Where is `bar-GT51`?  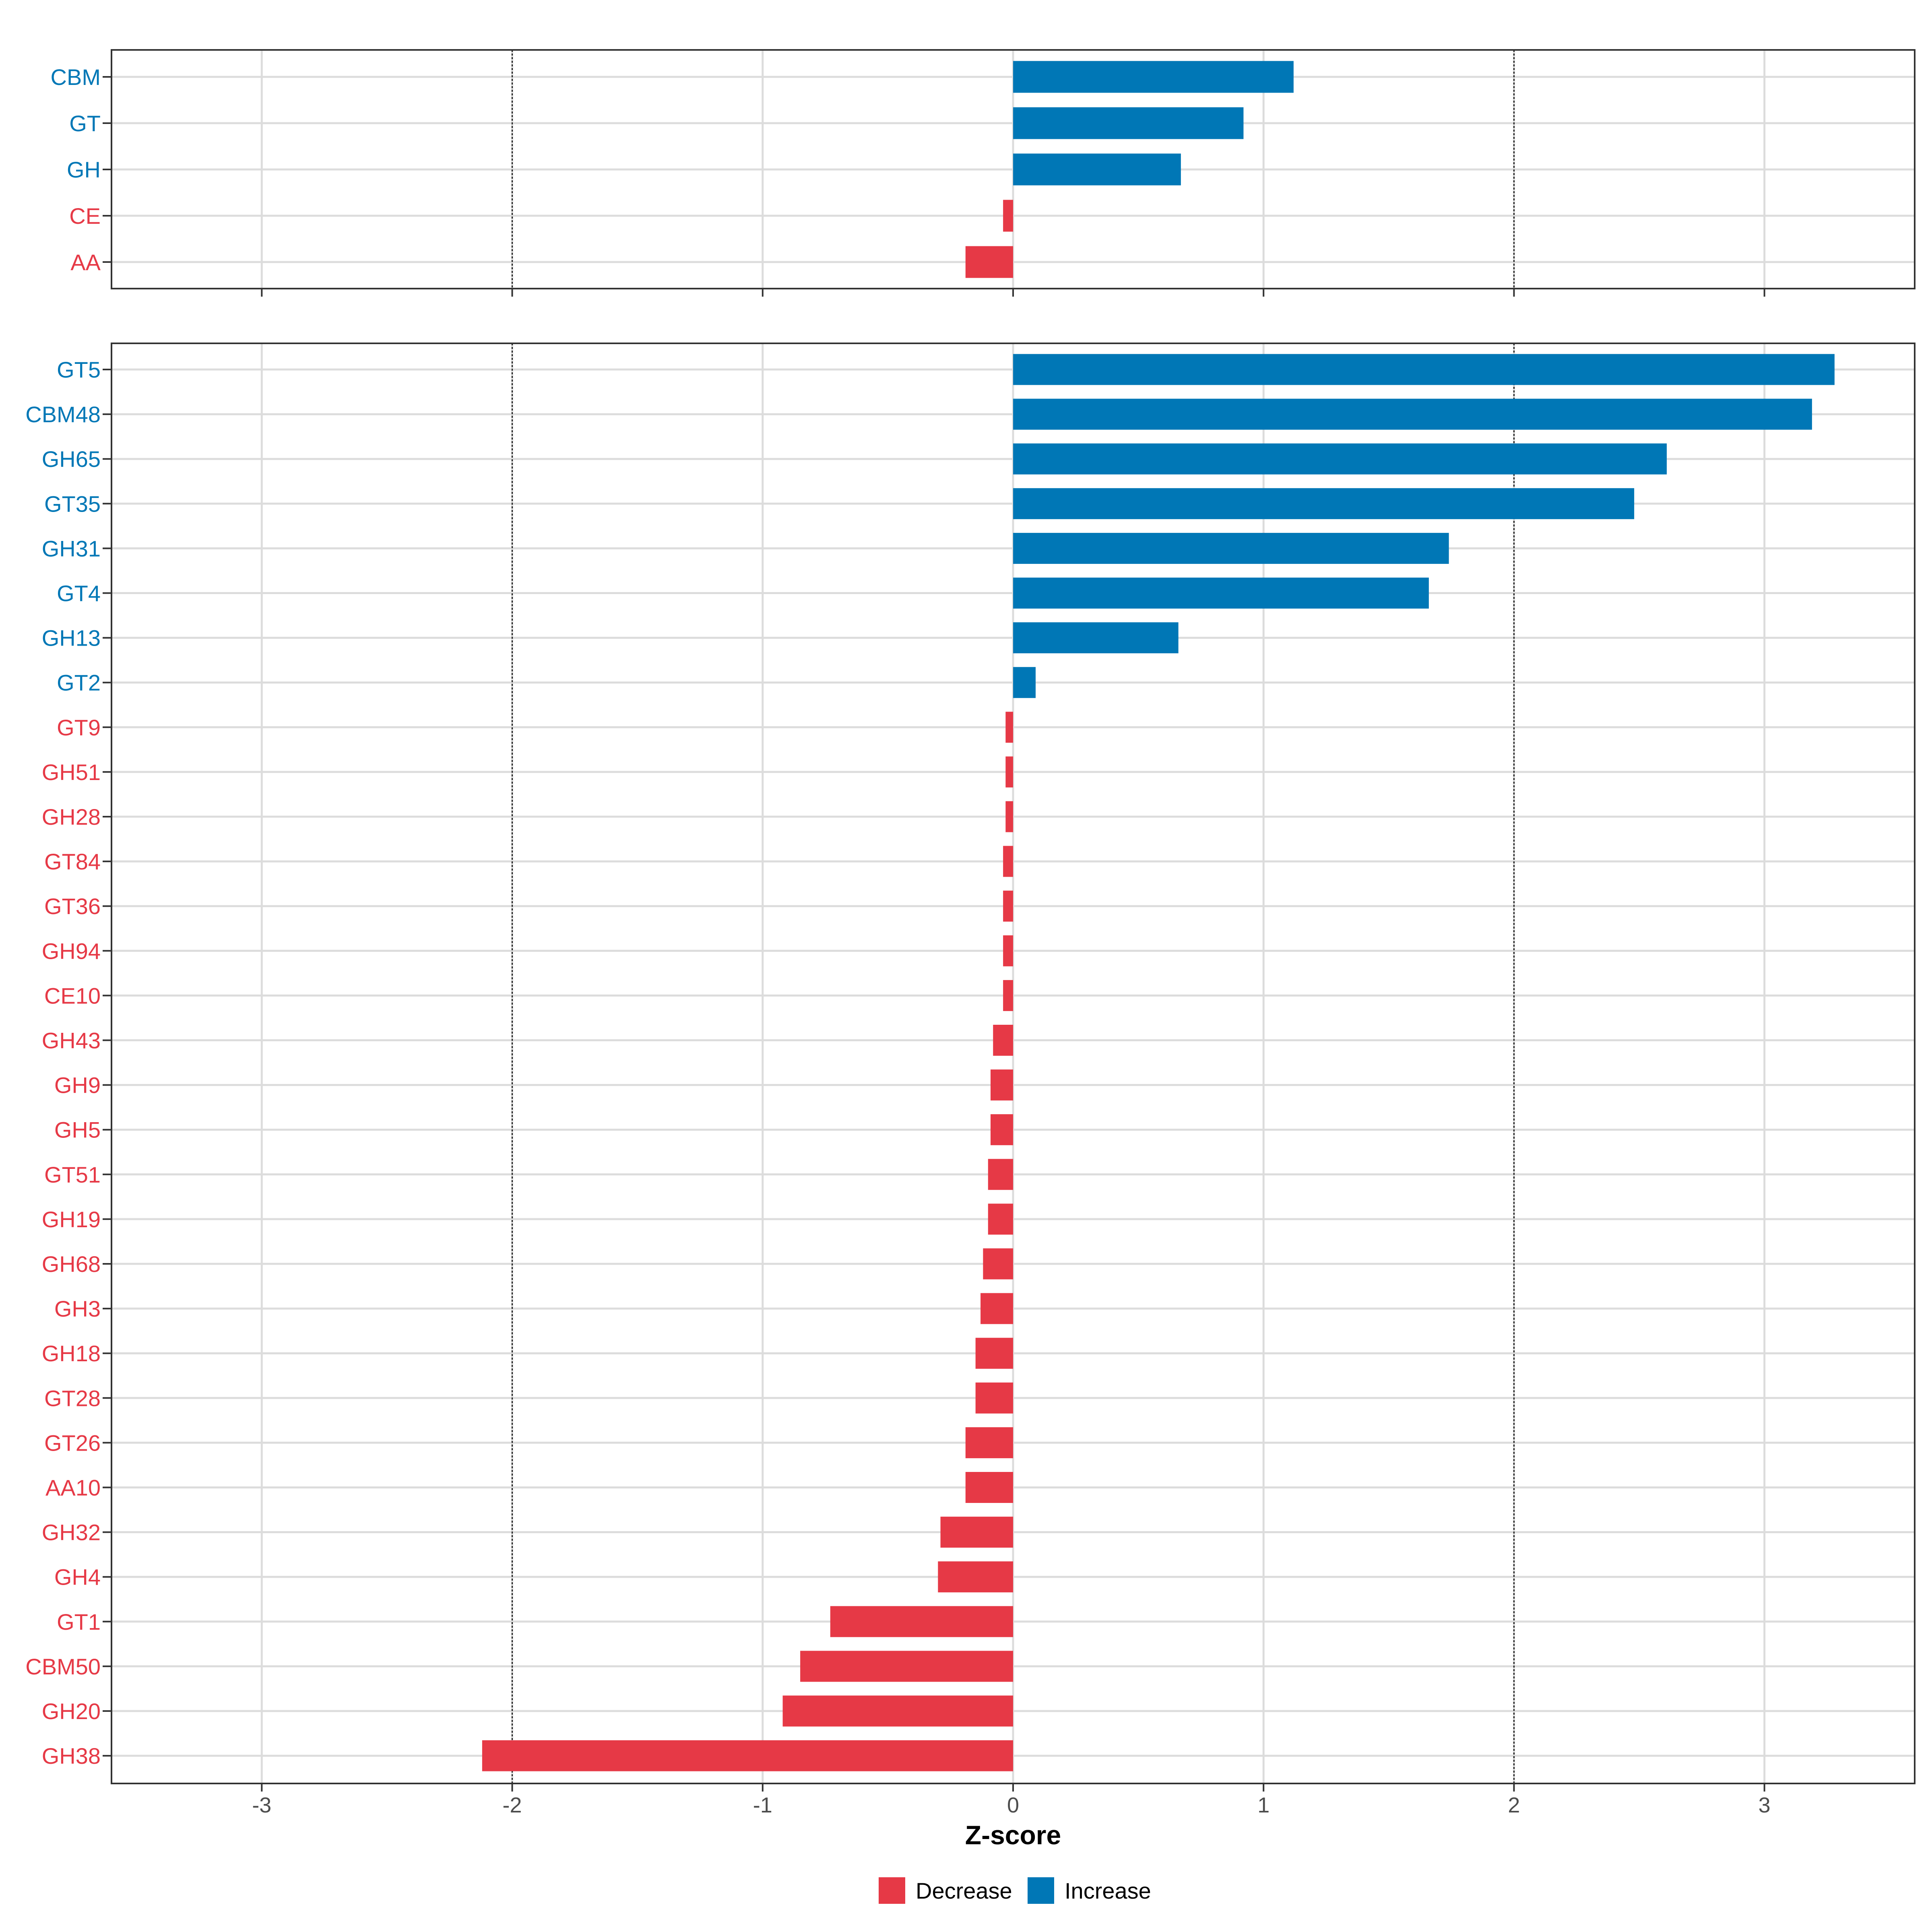
bar-GT51 is located at coordinates (1000, 1174).